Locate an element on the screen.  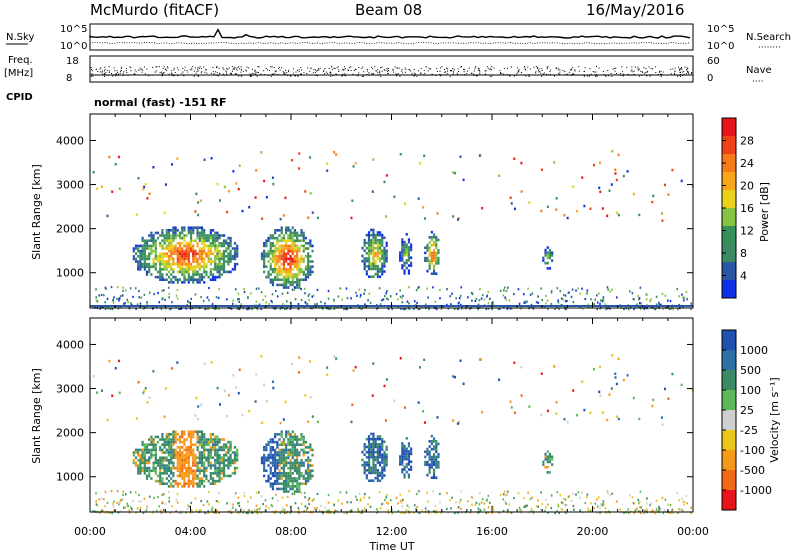
nsky-label: N.Sky is located at coordinates (20, 37).